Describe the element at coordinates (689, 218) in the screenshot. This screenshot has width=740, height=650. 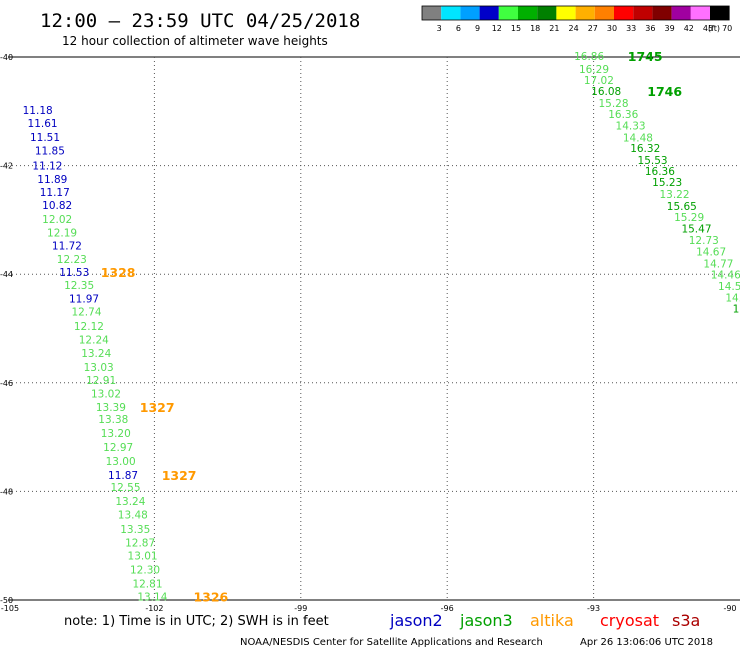
I see `wave-height-value: 15.29` at that location.